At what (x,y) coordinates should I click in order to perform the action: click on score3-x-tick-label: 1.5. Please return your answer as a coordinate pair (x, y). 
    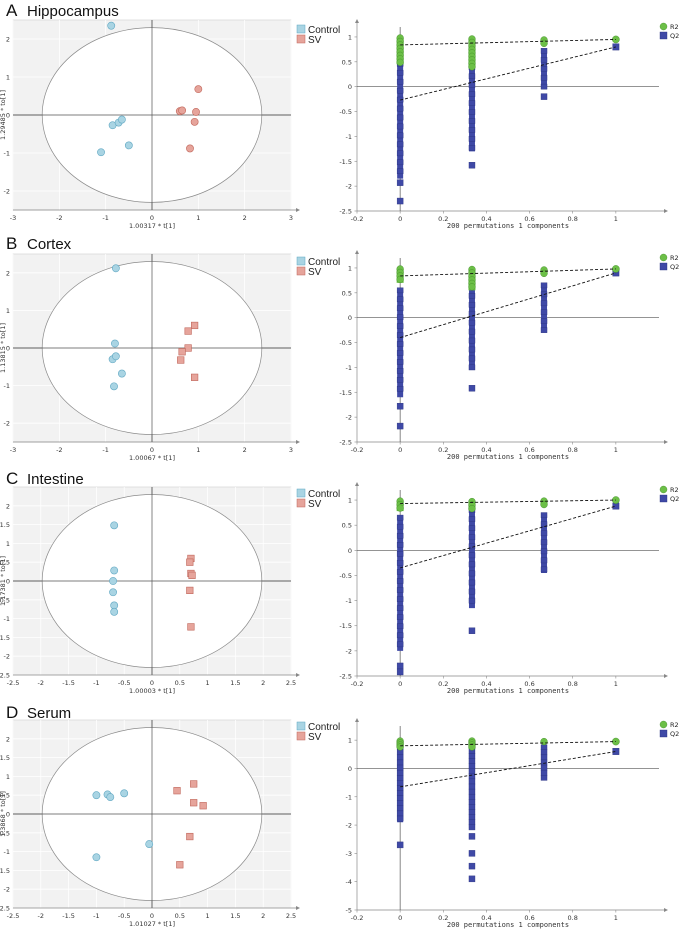
    Looking at the image, I should click on (235, 916).